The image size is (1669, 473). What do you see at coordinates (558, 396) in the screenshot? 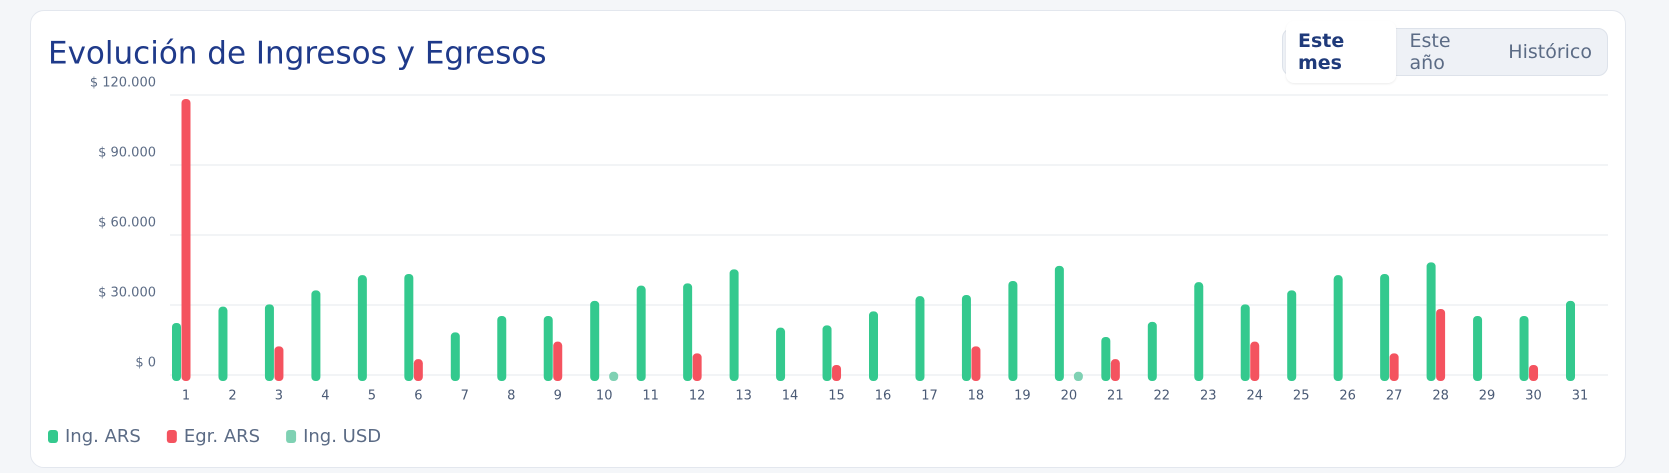
I see `x-tick-label: 9` at bounding box center [558, 396].